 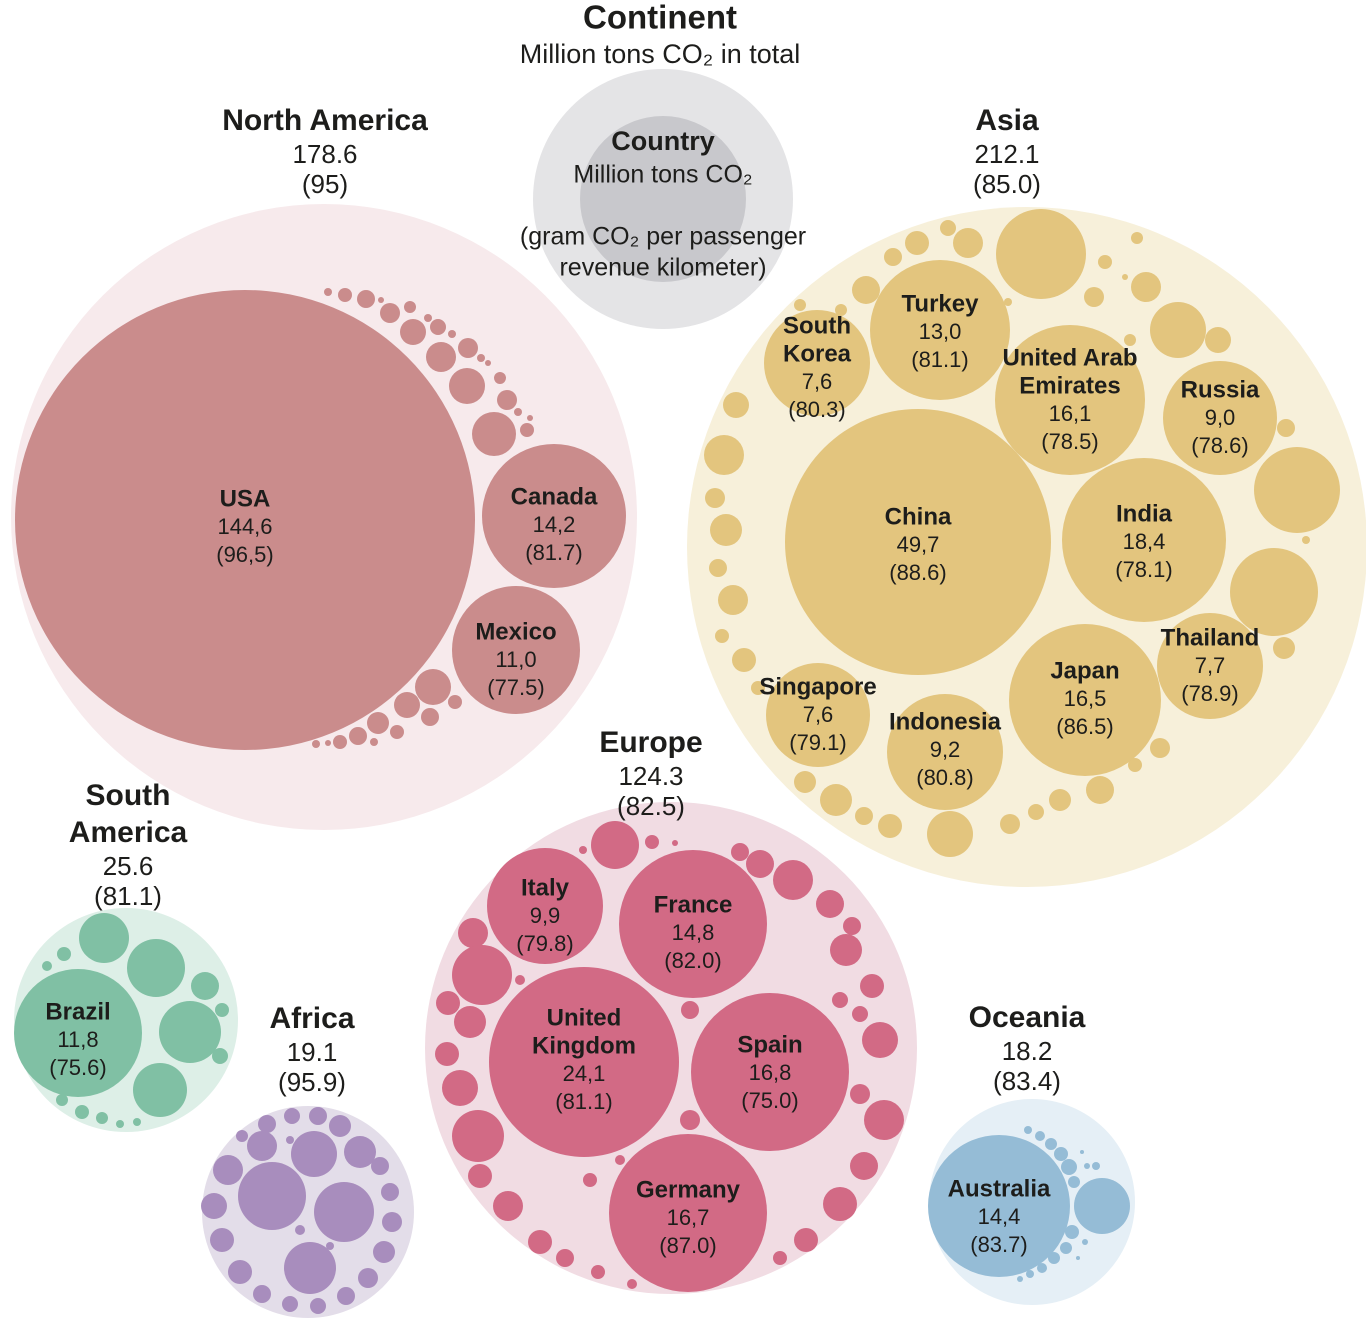 I want to click on continent-total-south-america: 25.6, so click(x=128, y=866).